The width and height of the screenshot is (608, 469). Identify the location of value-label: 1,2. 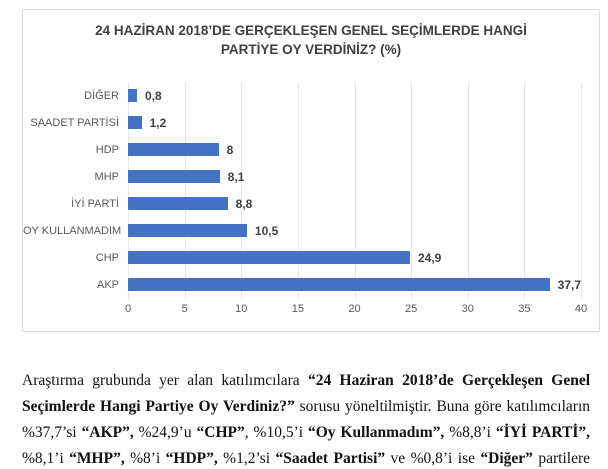
(158, 122).